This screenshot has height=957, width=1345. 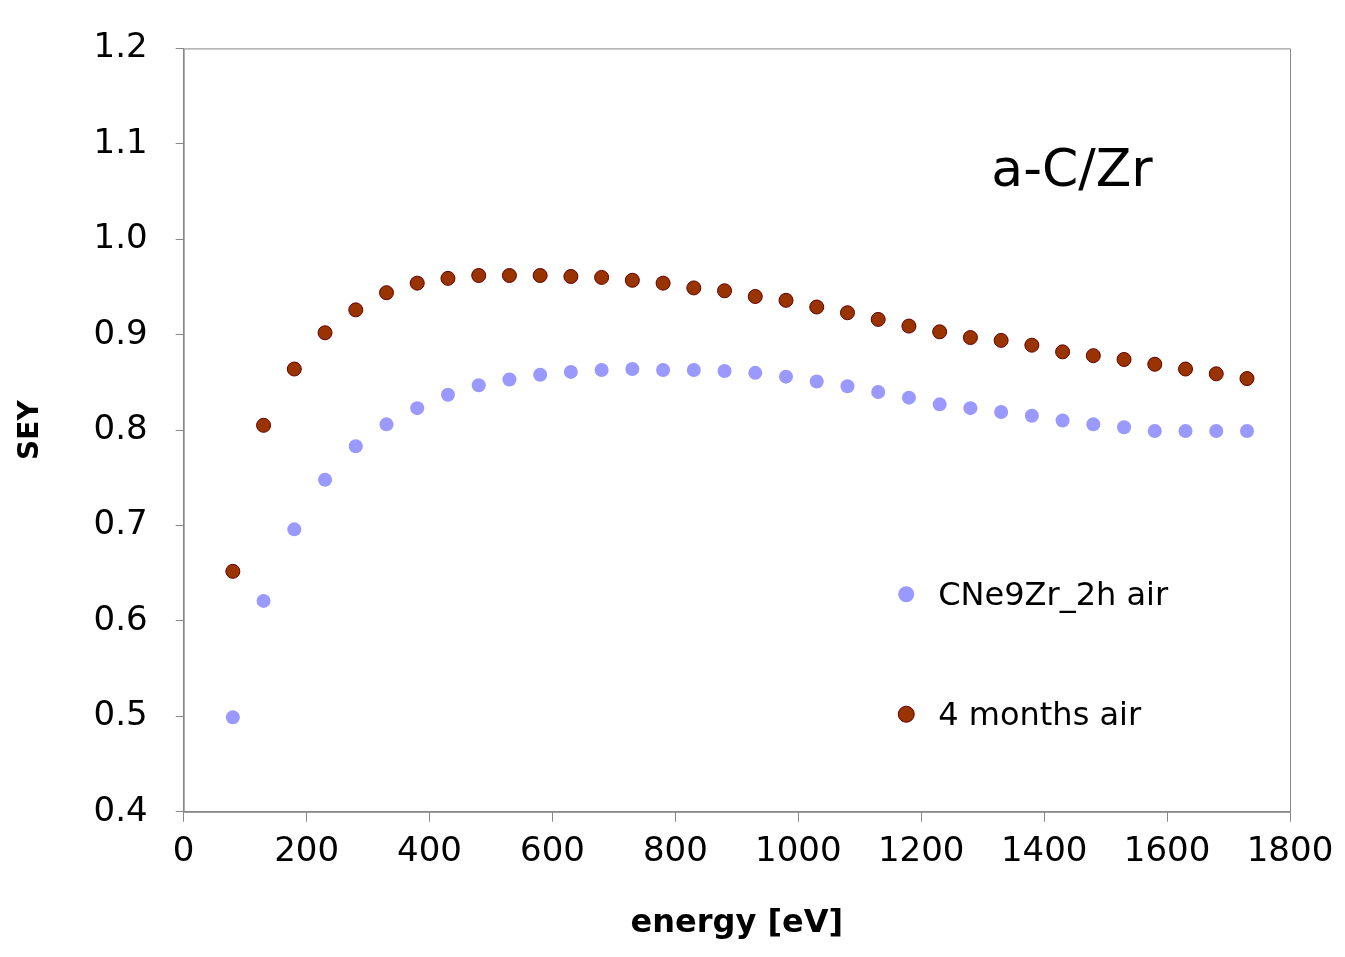 I want to click on x-tick-label: 400, so click(x=429, y=849).